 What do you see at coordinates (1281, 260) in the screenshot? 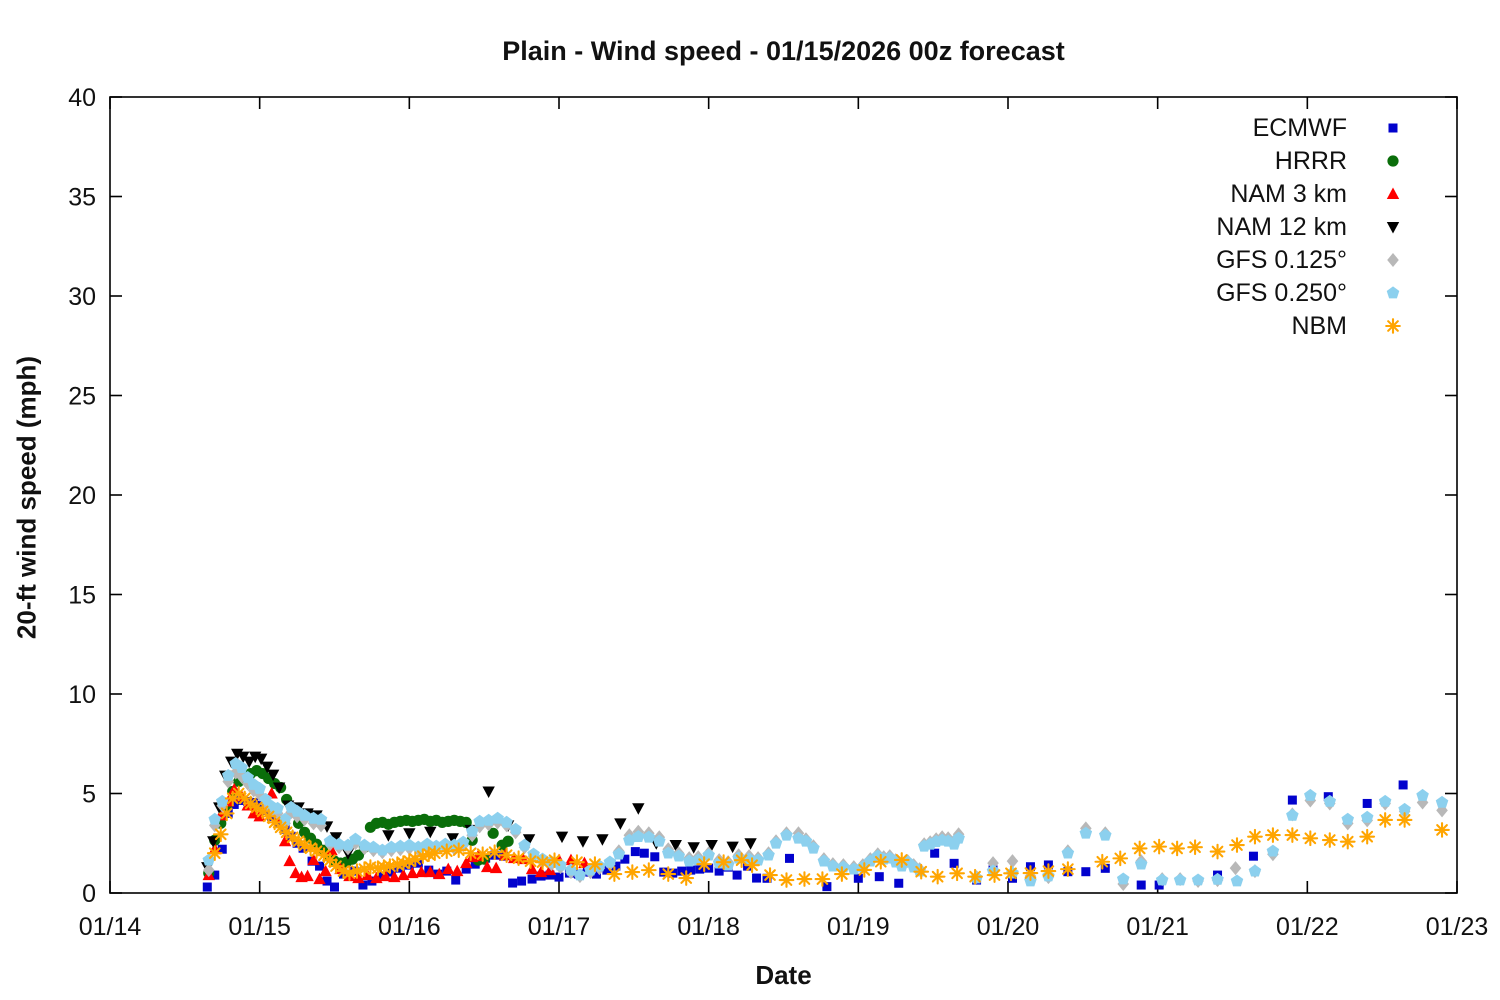
I see `legend-label: GFS 0.125°` at bounding box center [1281, 260].